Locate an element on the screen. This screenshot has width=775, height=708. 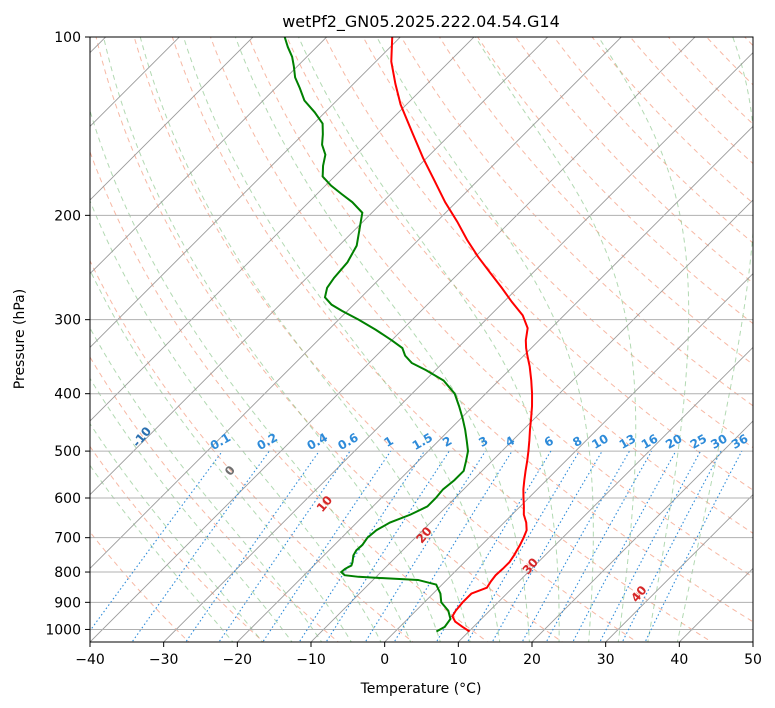
mixing-ratio-label: 1.5 is located at coordinates (422, 441).